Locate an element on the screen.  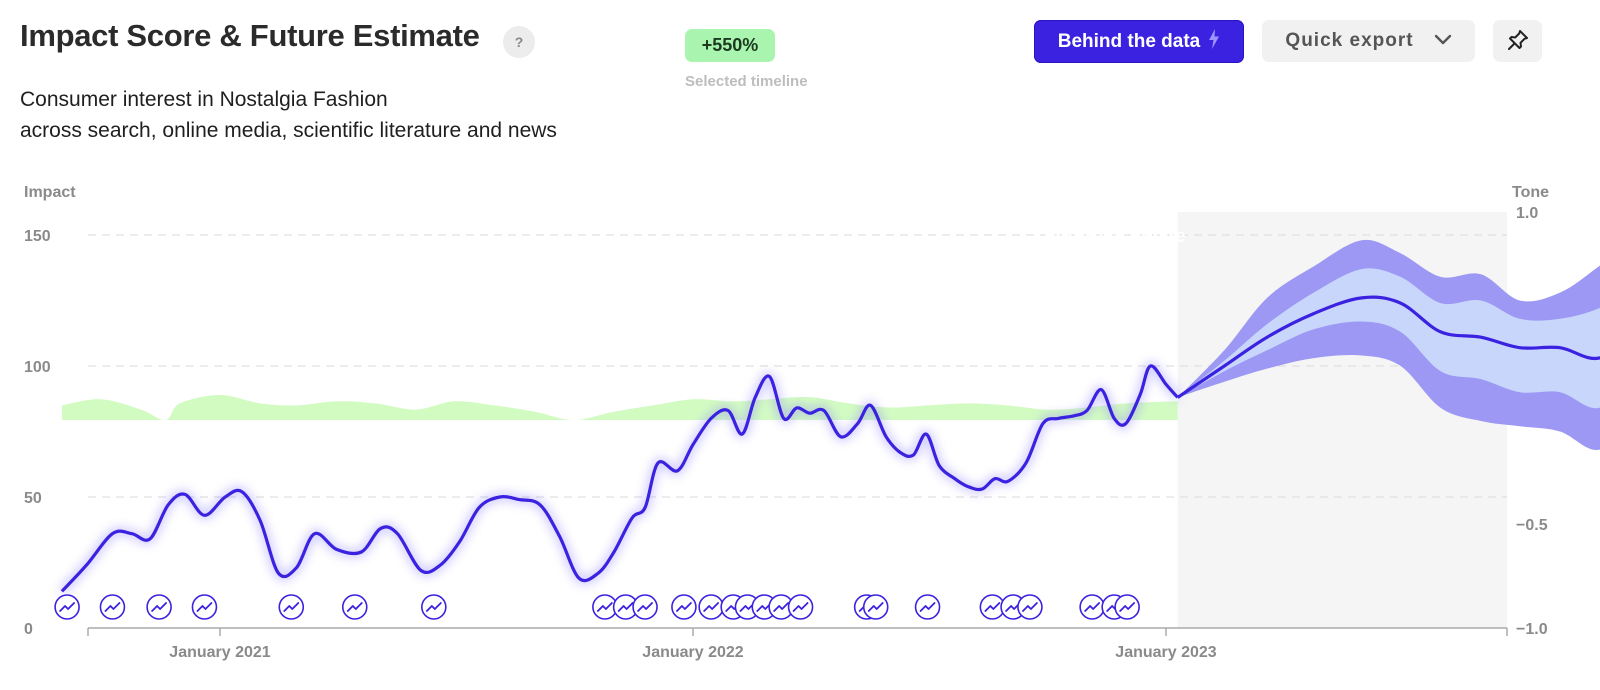
behind-the-data-button: Behind the data is located at coordinates (1139, 41).